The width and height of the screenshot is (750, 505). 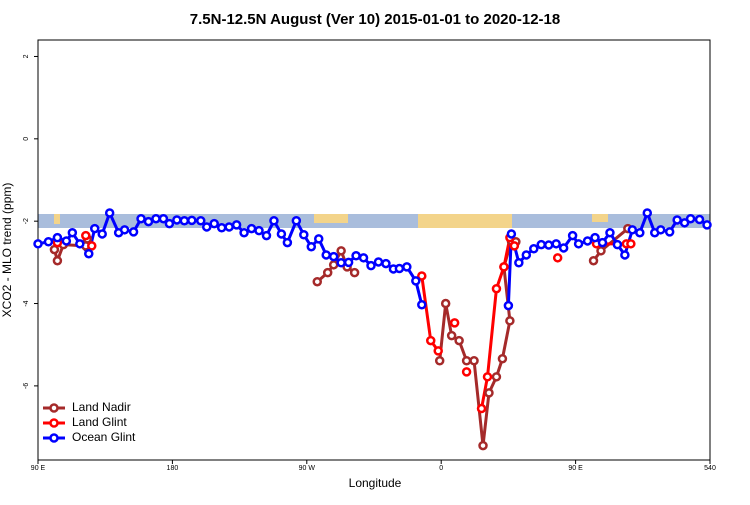 I want to click on legend-label: Land Nadir, so click(x=101, y=407).